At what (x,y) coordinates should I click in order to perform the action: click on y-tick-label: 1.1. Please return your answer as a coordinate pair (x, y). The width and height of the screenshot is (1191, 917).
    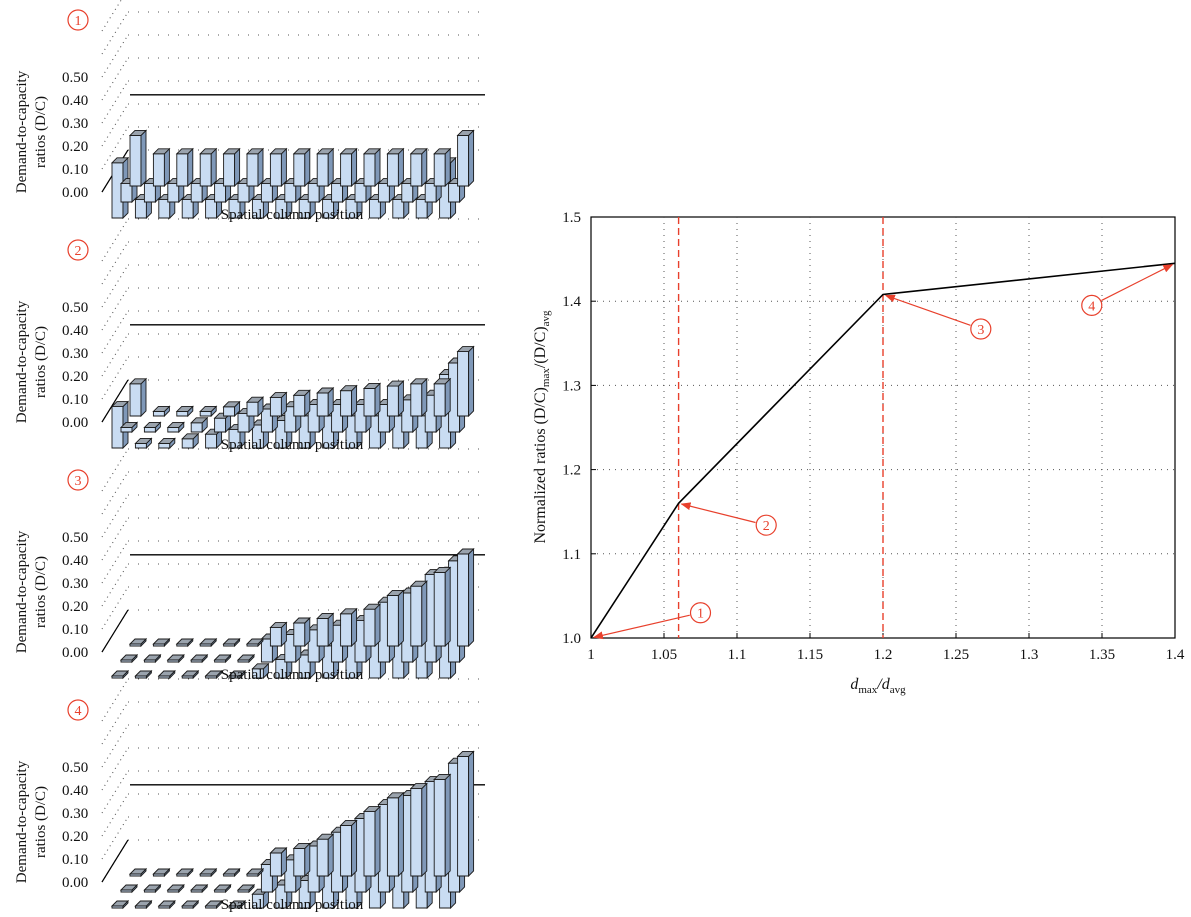
    Looking at the image, I should click on (571, 555).